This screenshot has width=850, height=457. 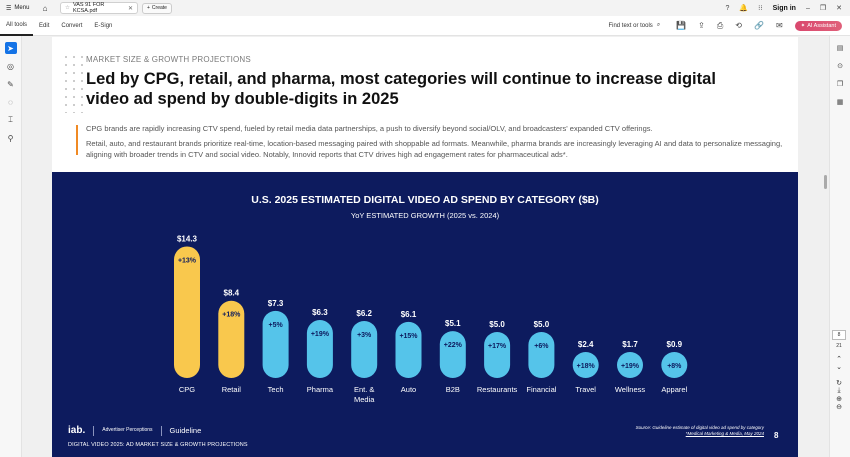 I want to click on zoom-in-icon: ⊕, so click(x=839, y=399).